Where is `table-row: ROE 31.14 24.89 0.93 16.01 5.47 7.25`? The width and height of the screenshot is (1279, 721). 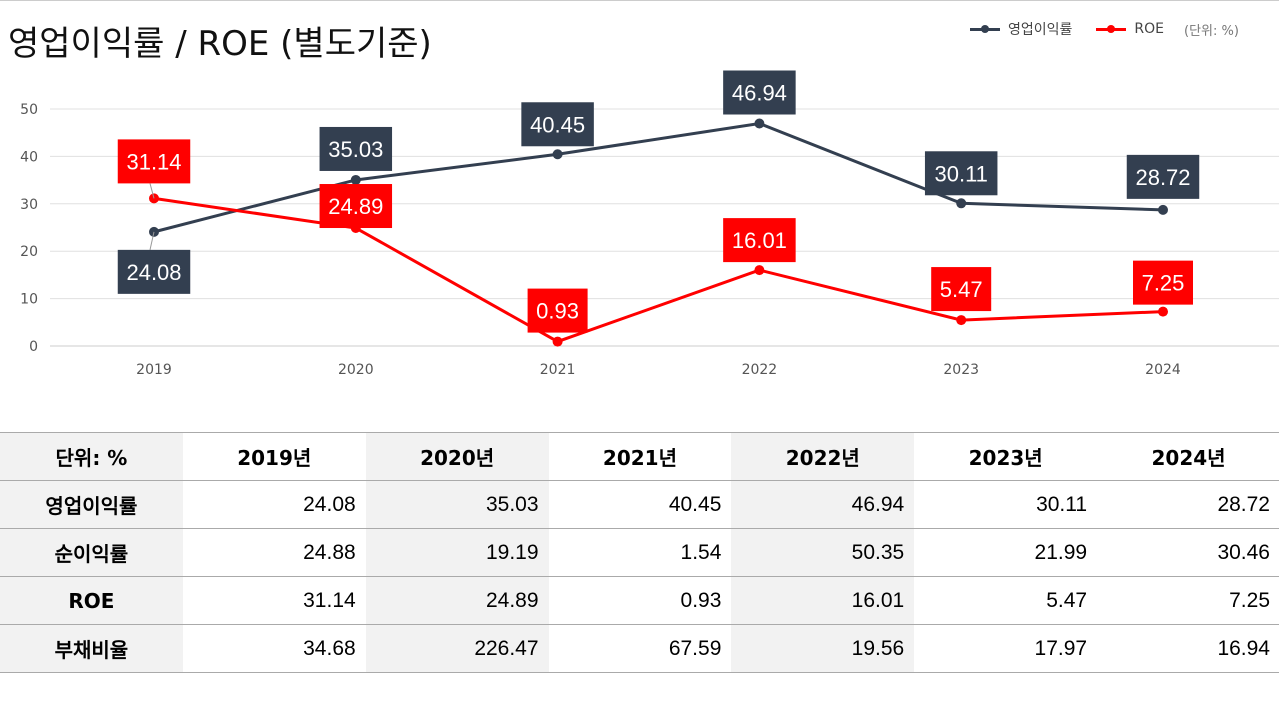
table-row: ROE 31.14 24.89 0.93 16.01 5.47 7.25 is located at coordinates (639, 600).